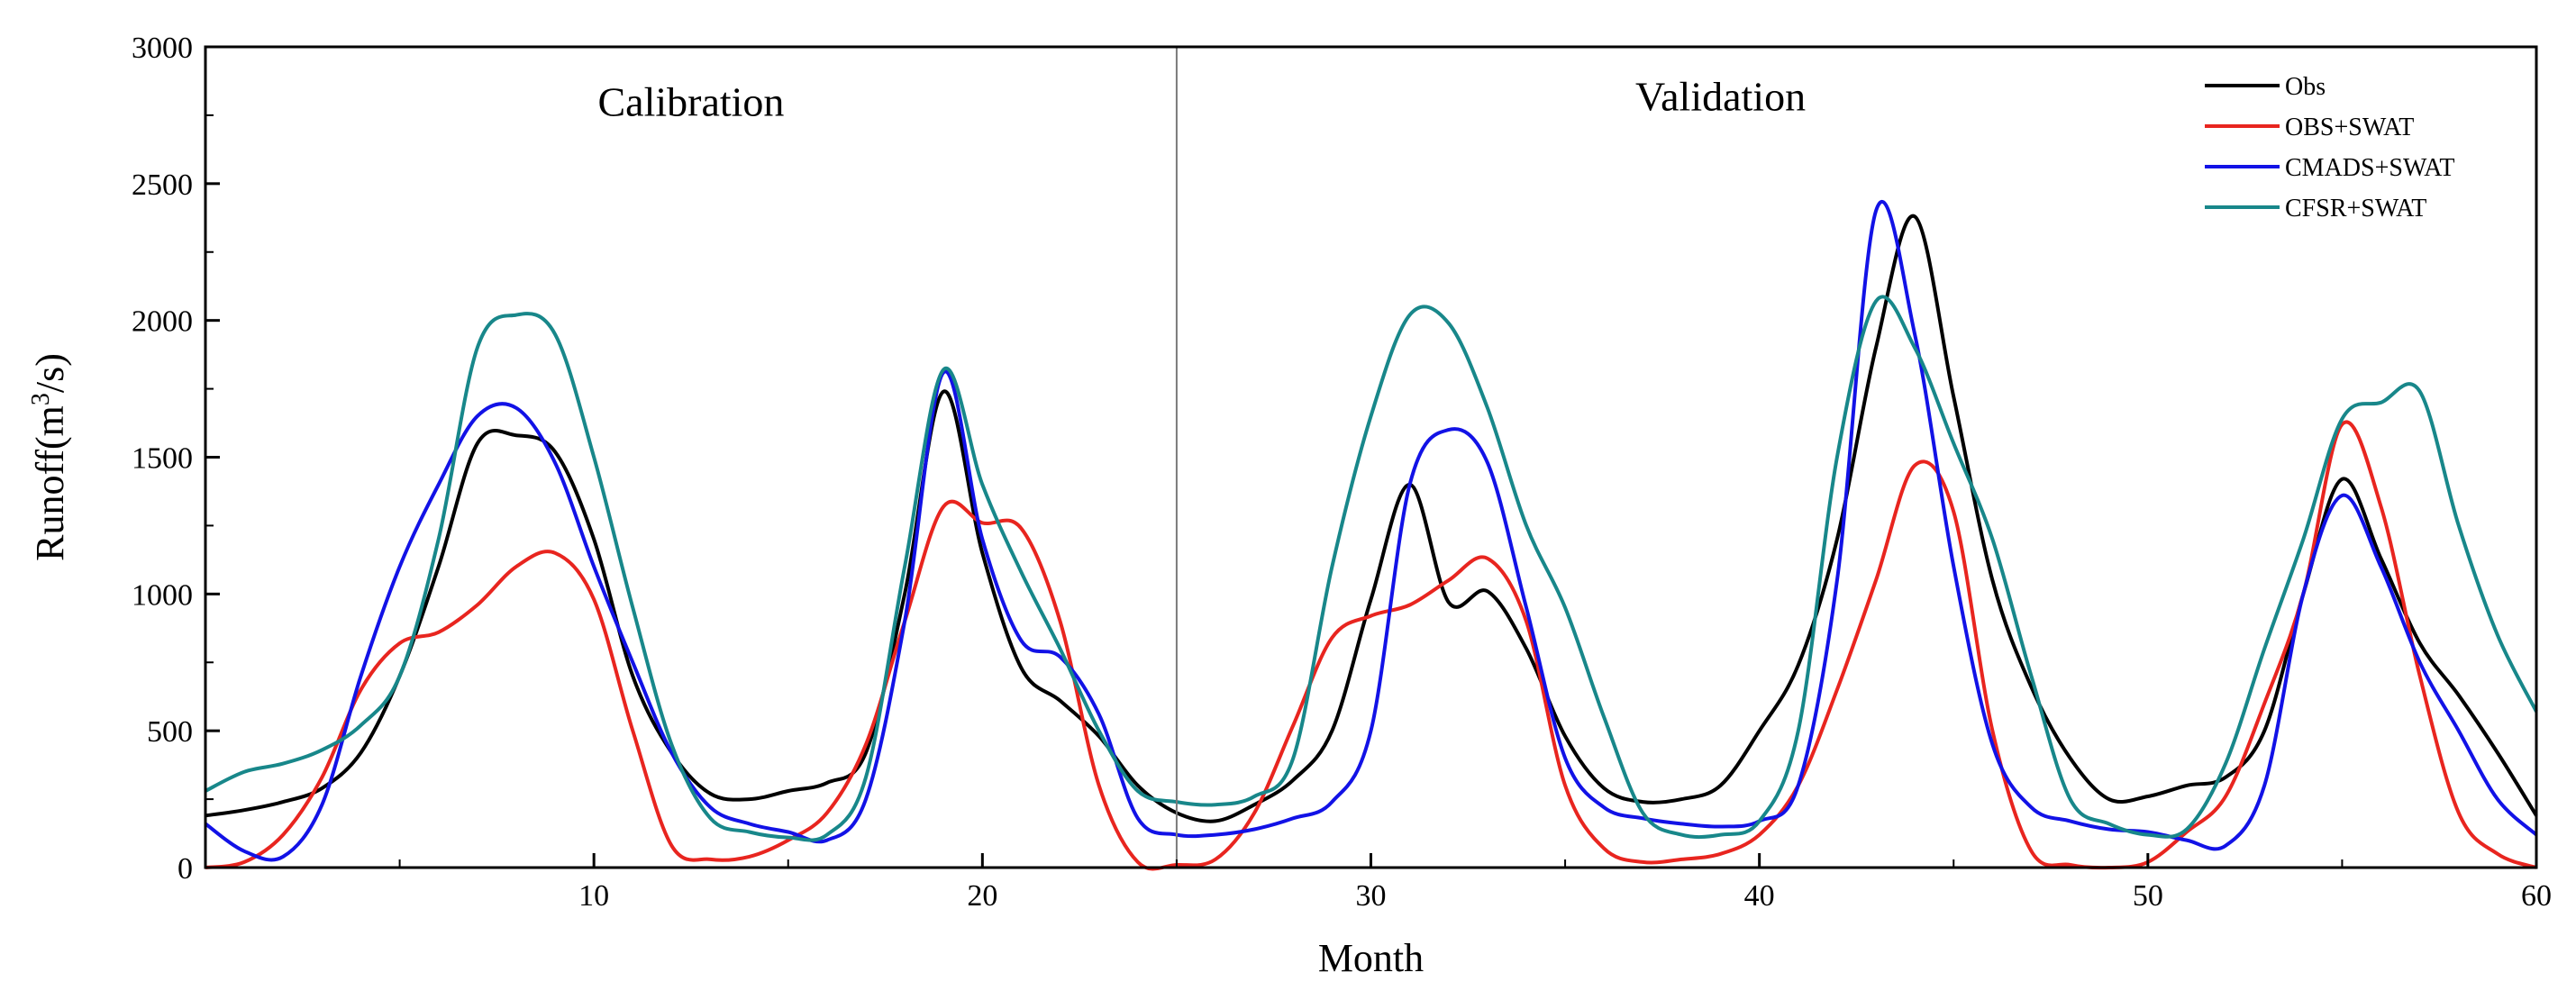  I want to click on y-tick-label-1500: 1500, so click(162, 459).